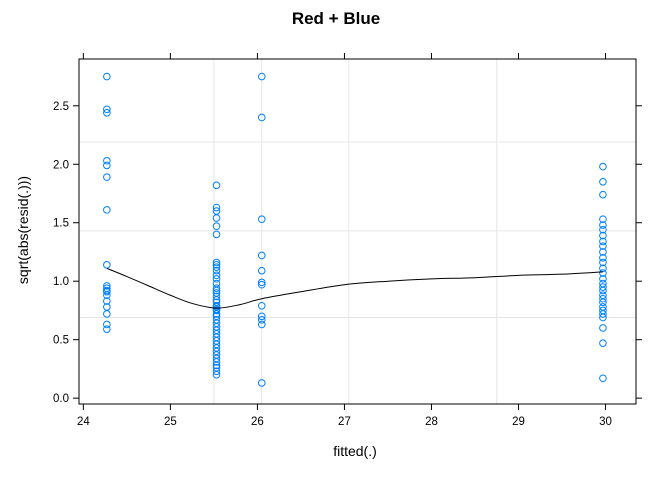 The height and width of the screenshot is (480, 672). What do you see at coordinates (61, 282) in the screenshot?
I see `y-tick-label: 1.0` at bounding box center [61, 282].